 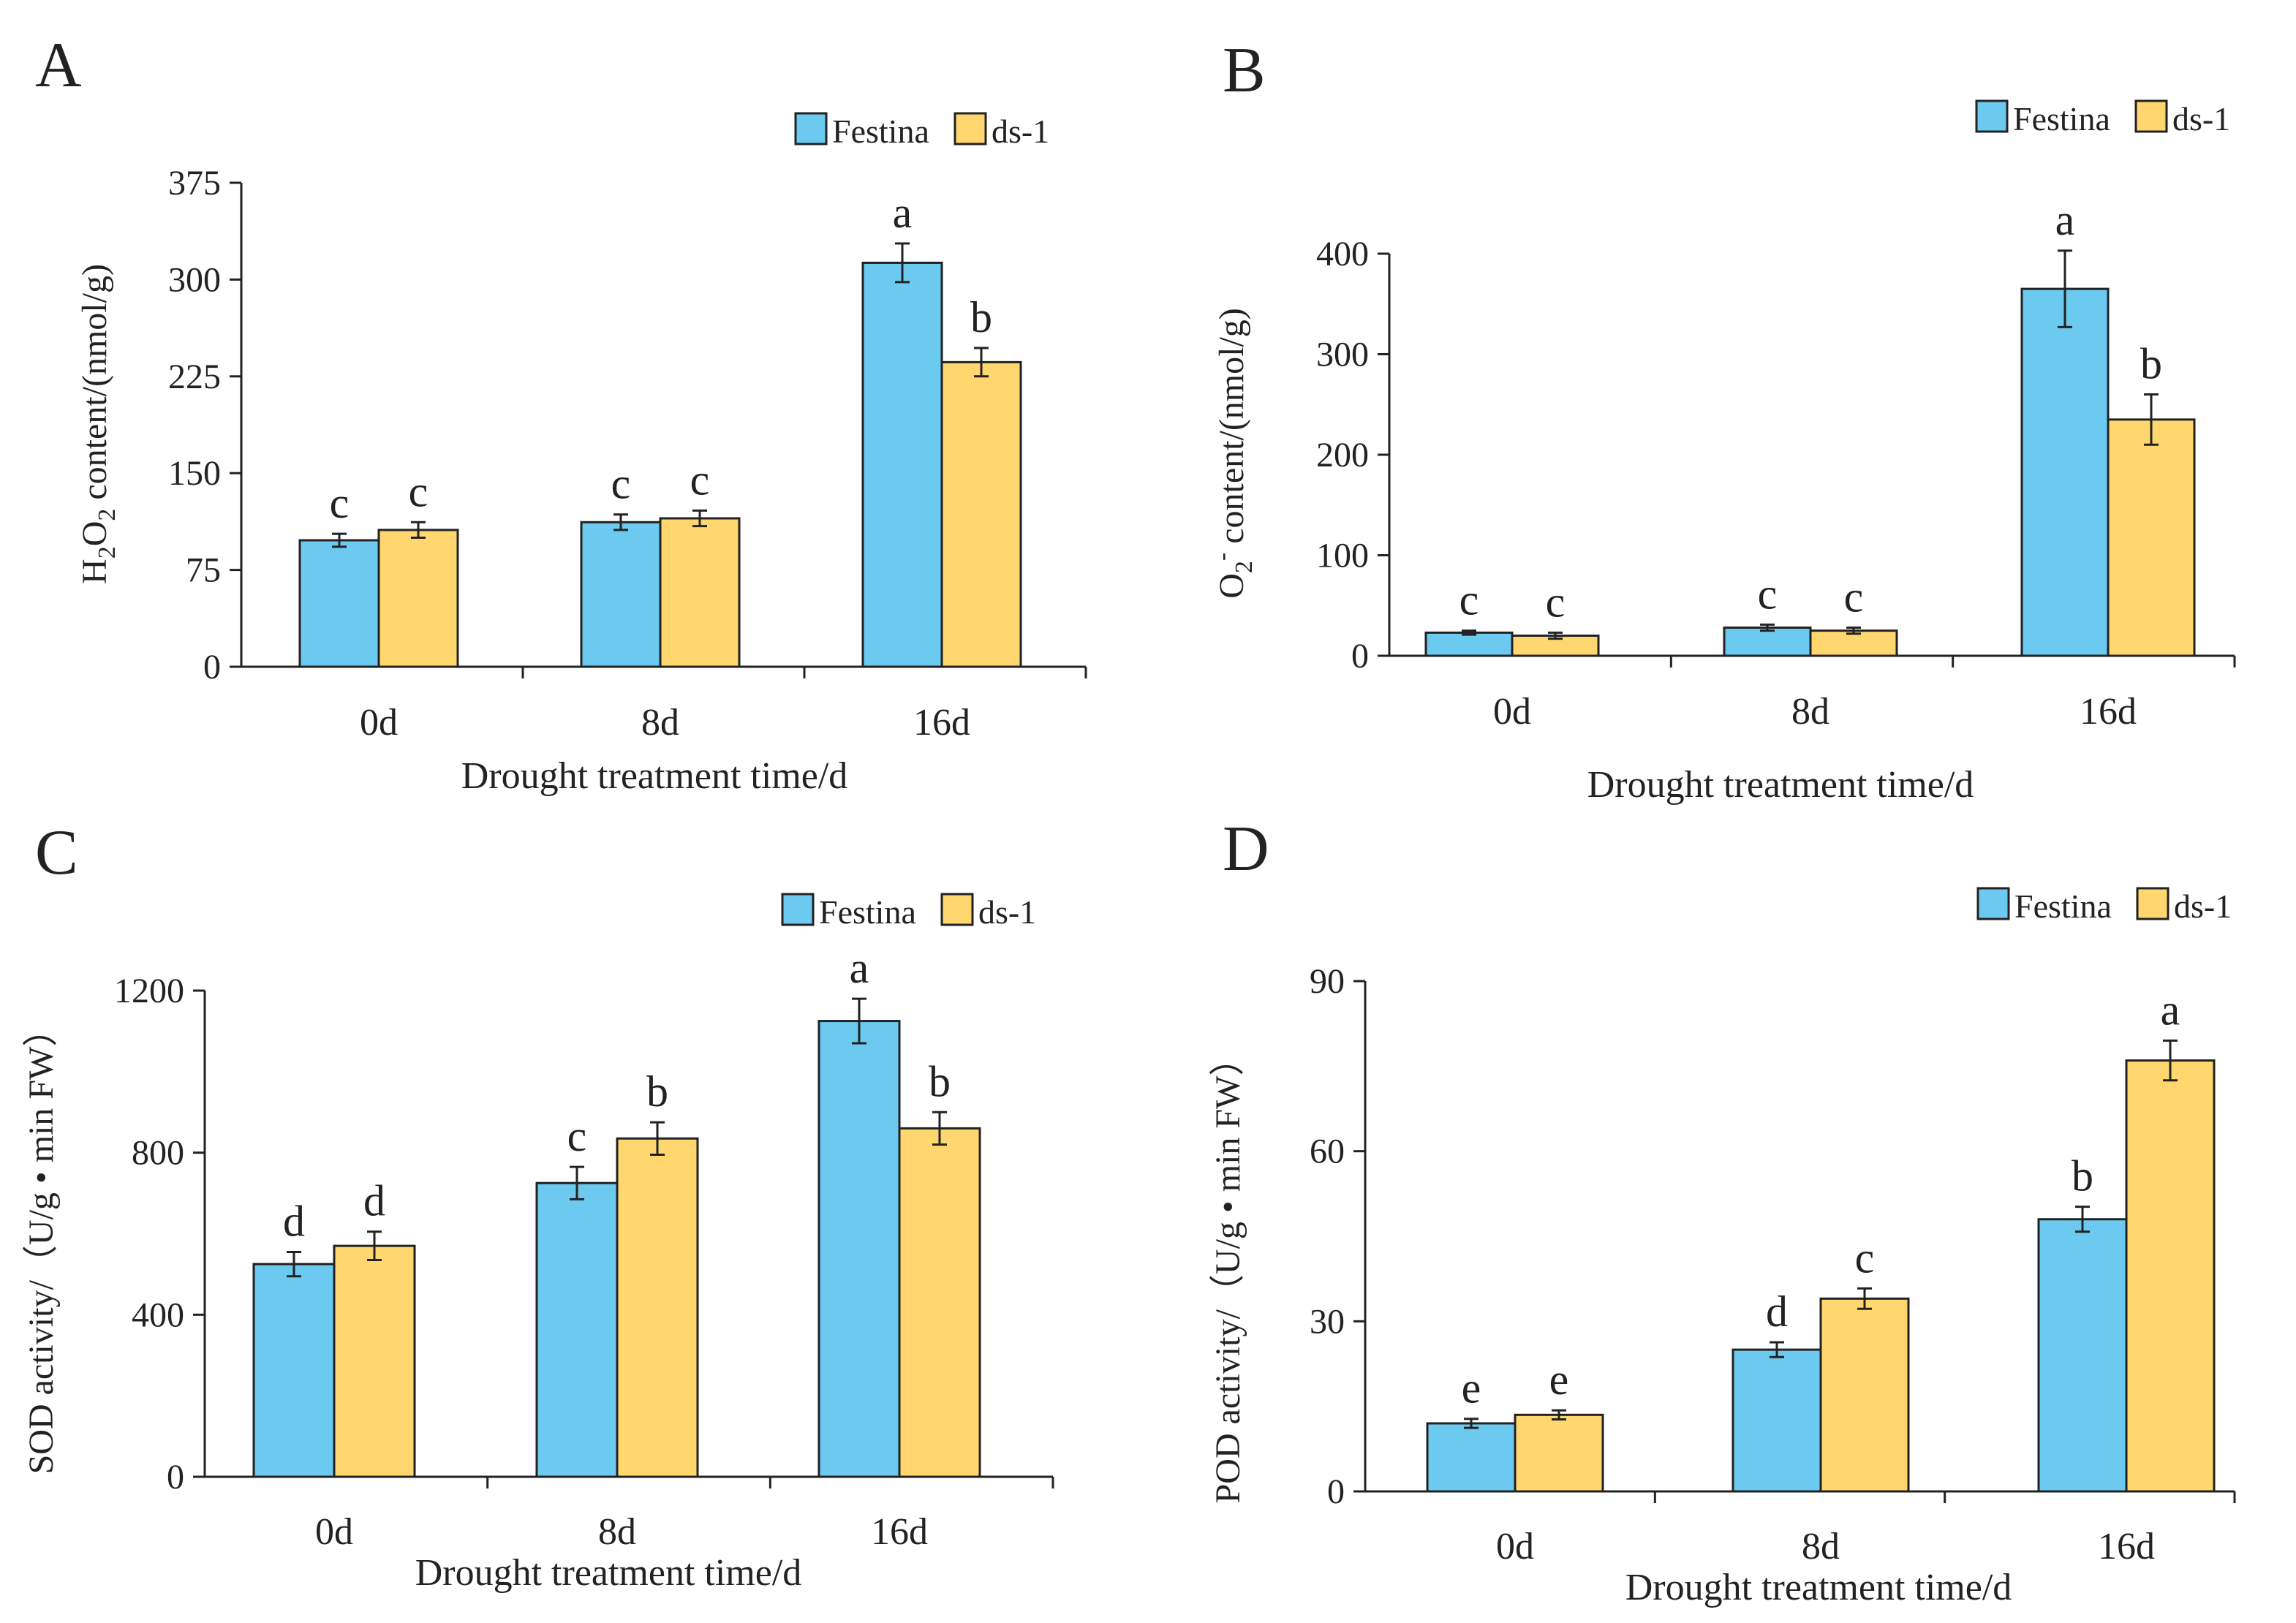 I want to click on y-title-superscript: -, so click(x=1222, y=557).